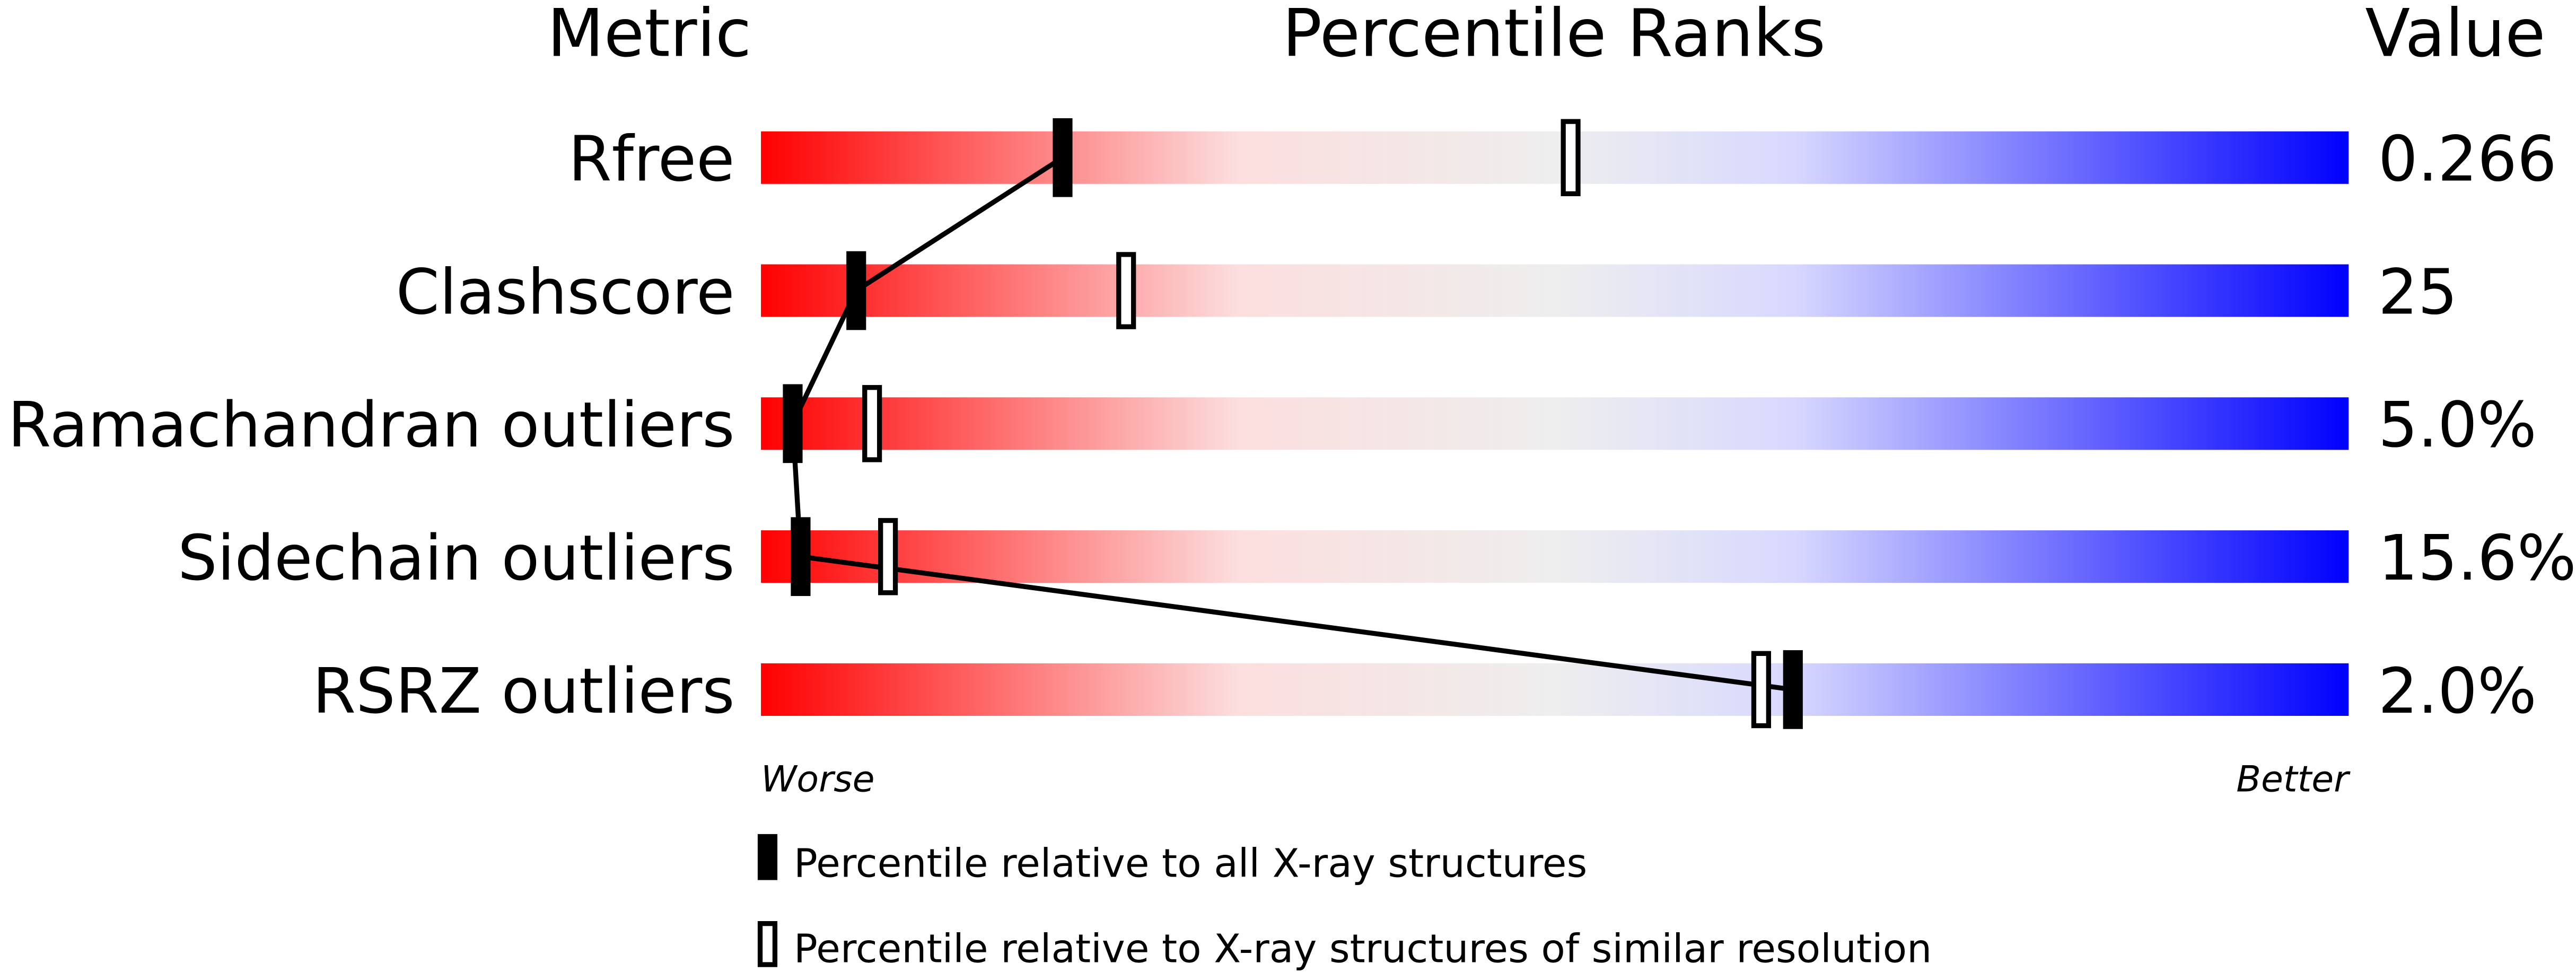 The width and height of the screenshot is (2576, 972). Describe the element at coordinates (523, 691) in the screenshot. I see `metric-label: RSRZ outliers` at that location.